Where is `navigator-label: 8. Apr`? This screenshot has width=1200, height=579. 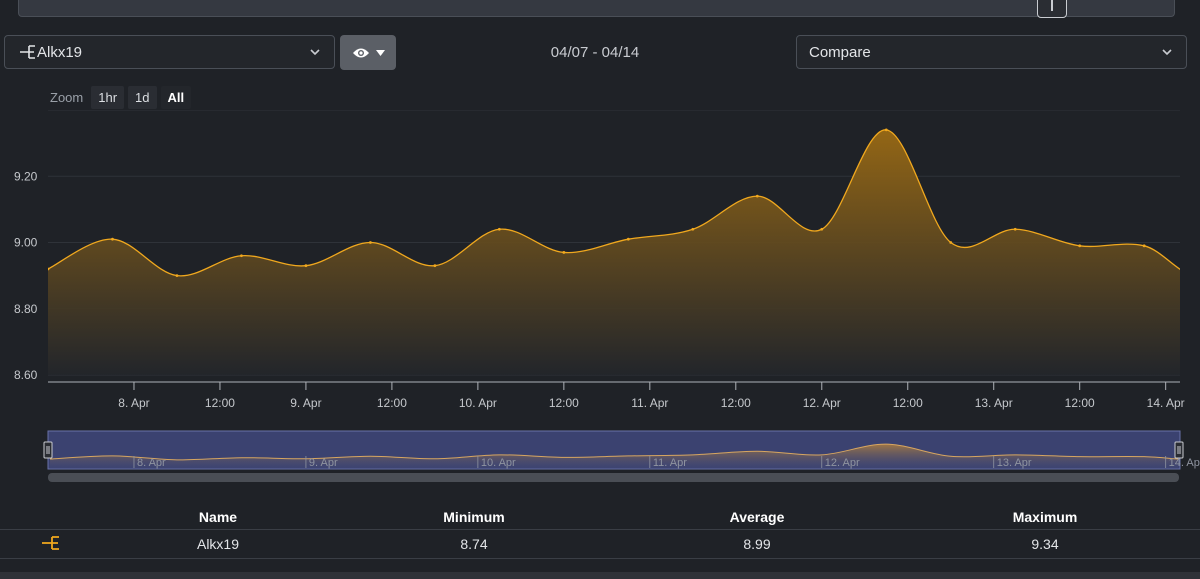 navigator-label: 8. Apr is located at coordinates (151, 463).